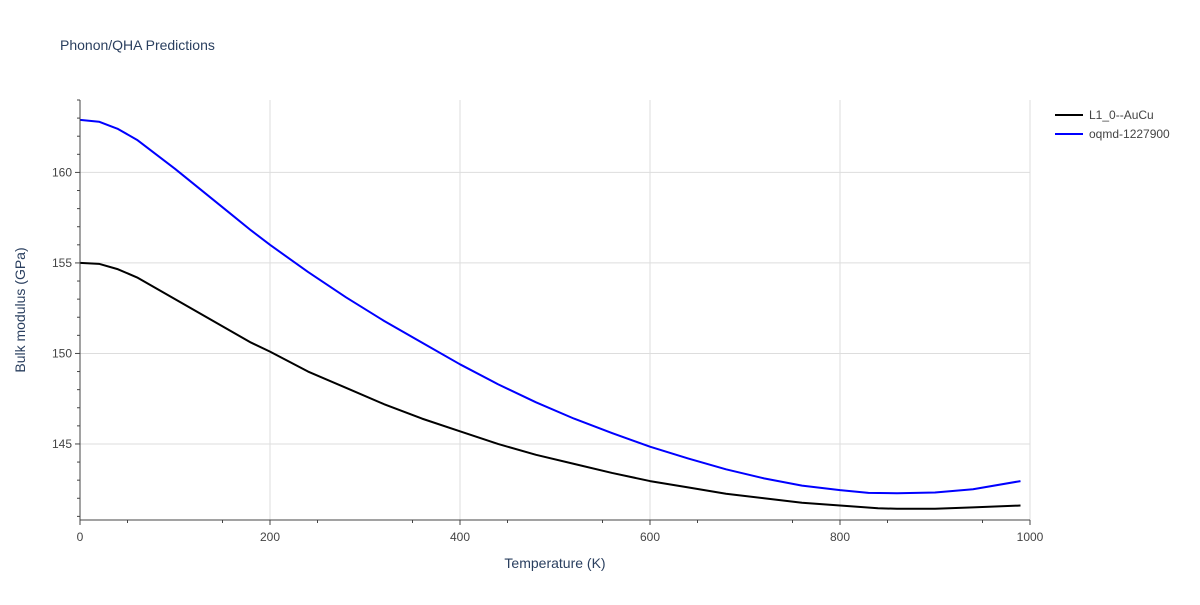 The height and width of the screenshot is (605, 1200). Describe the element at coordinates (460, 537) in the screenshot. I see `x-tick-label: 400` at that location.